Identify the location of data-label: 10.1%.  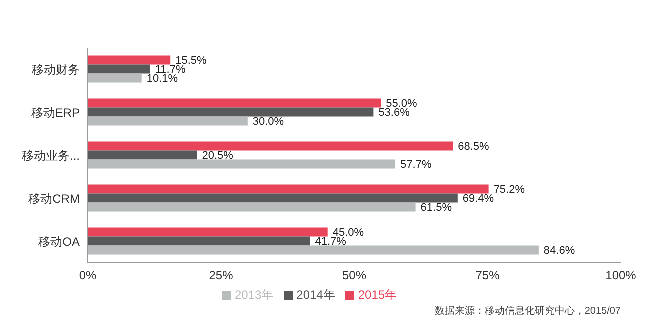
(162, 79).